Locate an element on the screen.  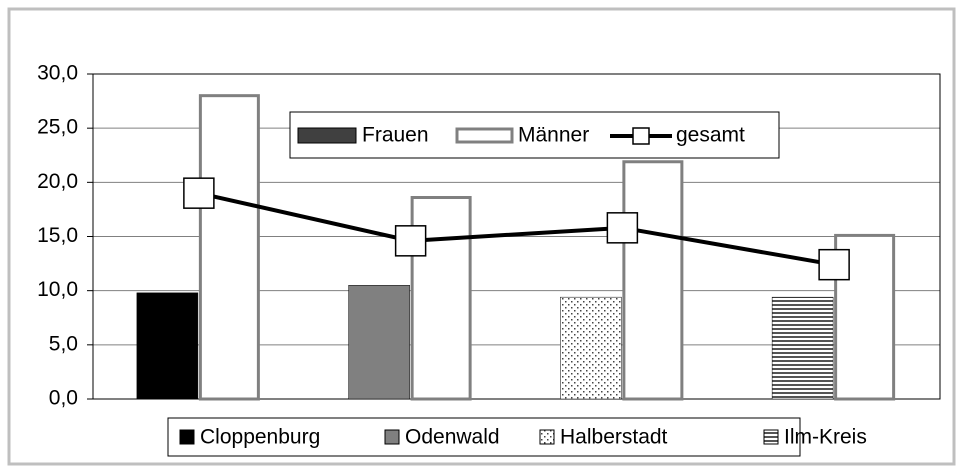
line is located at coordinates (516, 229).